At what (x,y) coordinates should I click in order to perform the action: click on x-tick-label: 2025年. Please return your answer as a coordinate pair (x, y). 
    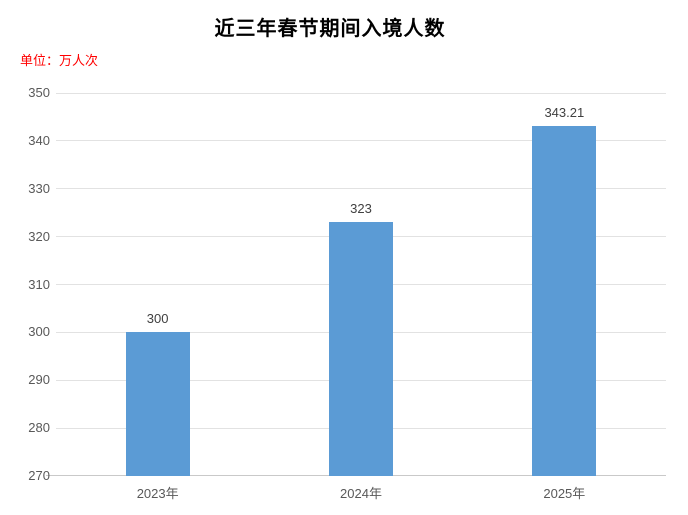
    Looking at the image, I should click on (564, 493).